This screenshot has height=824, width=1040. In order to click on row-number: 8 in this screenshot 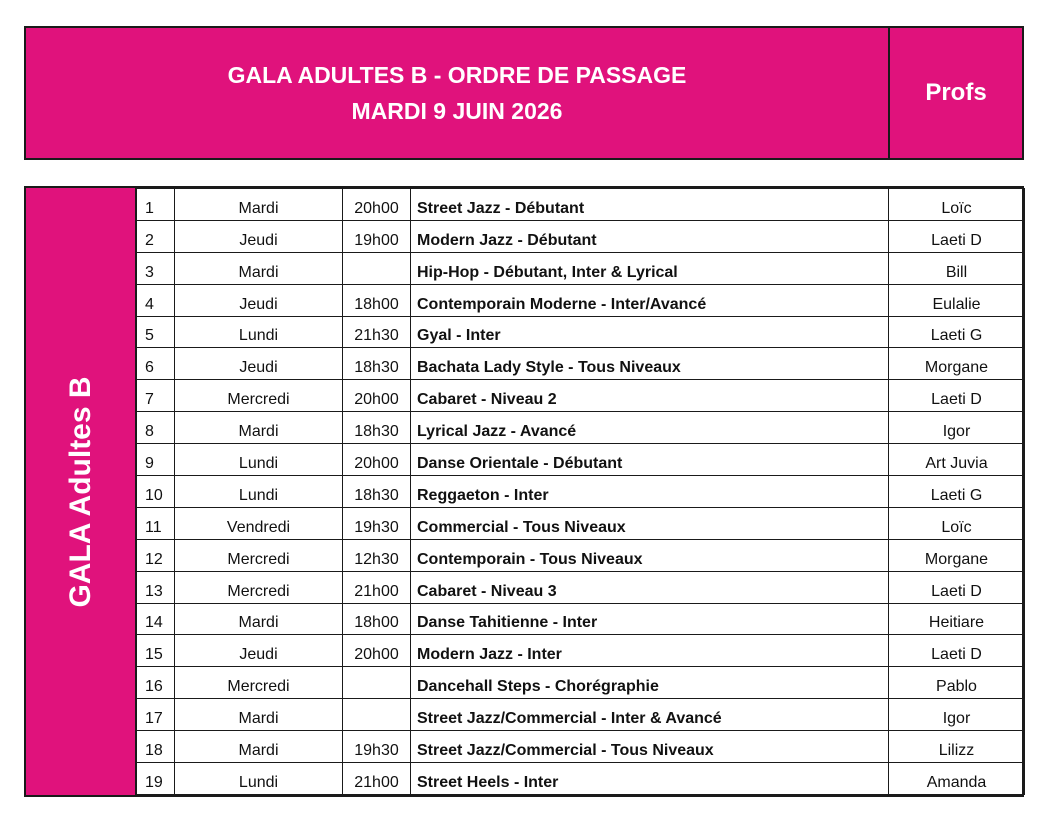, I will do `click(155, 428)`.